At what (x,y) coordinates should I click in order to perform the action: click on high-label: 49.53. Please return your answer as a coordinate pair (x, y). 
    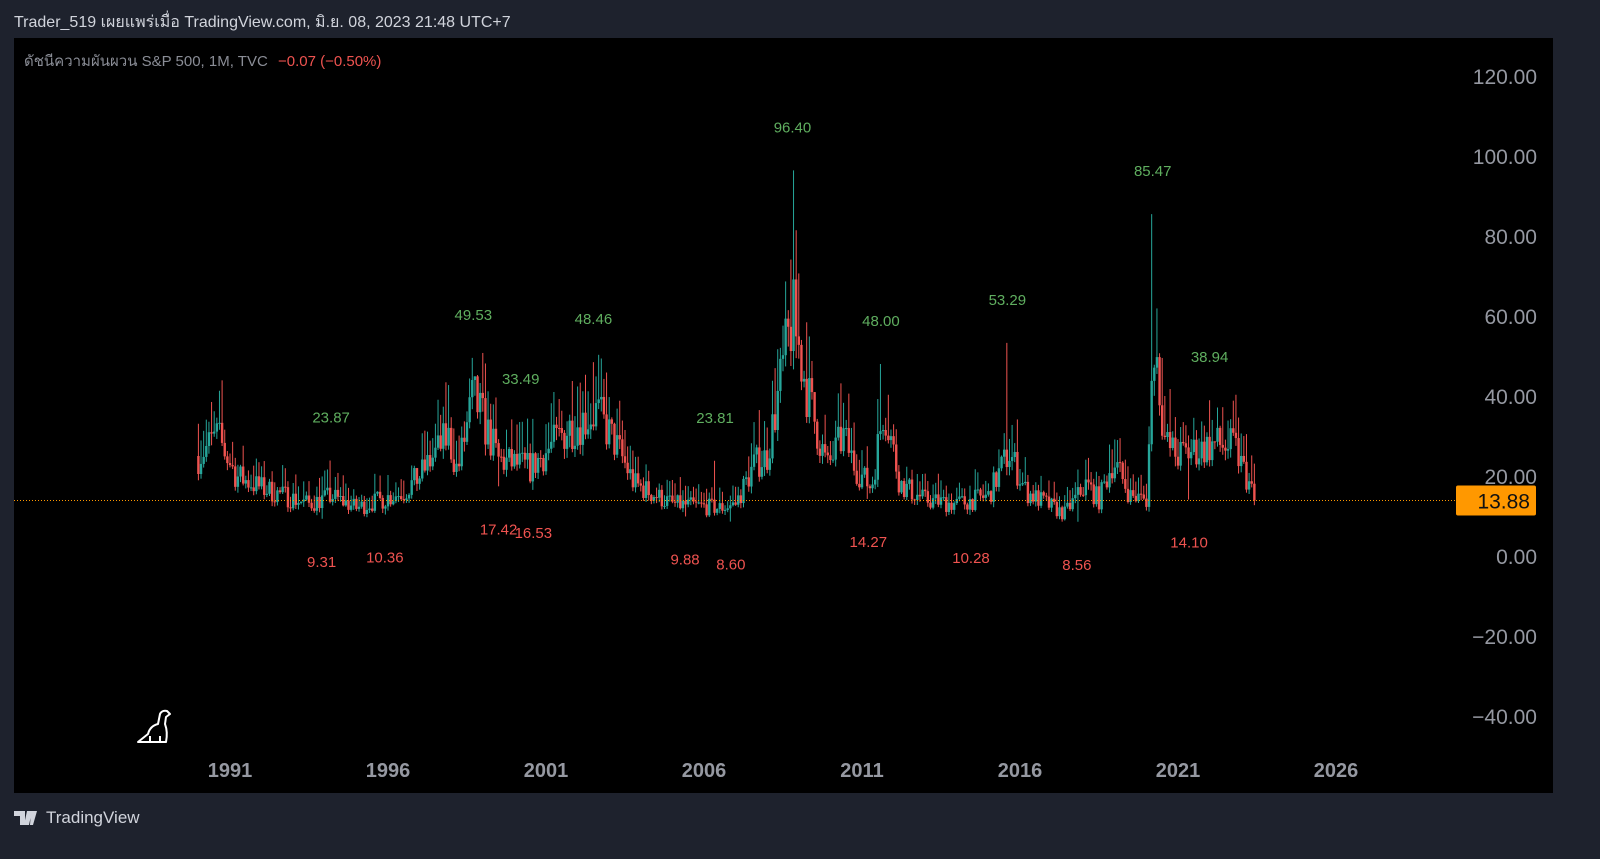
    Looking at the image, I should click on (474, 315).